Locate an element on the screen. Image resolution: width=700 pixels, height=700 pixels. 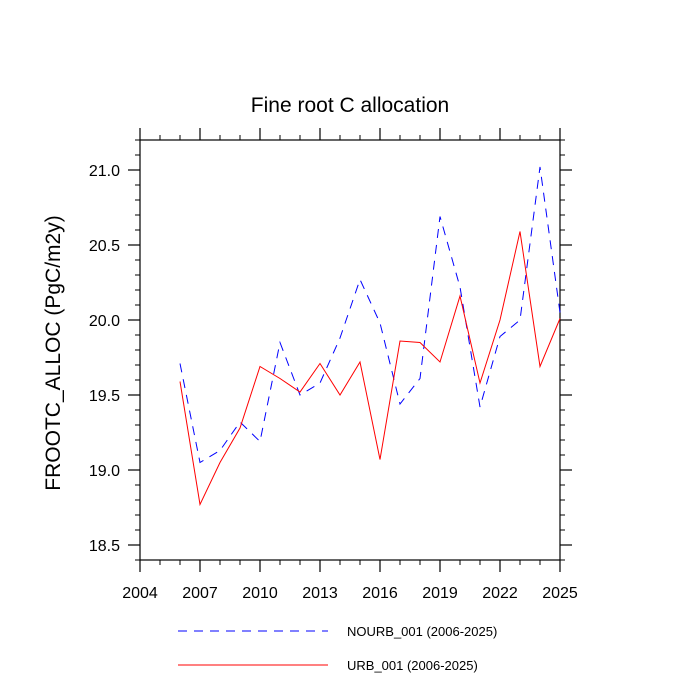
y-tick-label: 21.0 is located at coordinates (104, 171).